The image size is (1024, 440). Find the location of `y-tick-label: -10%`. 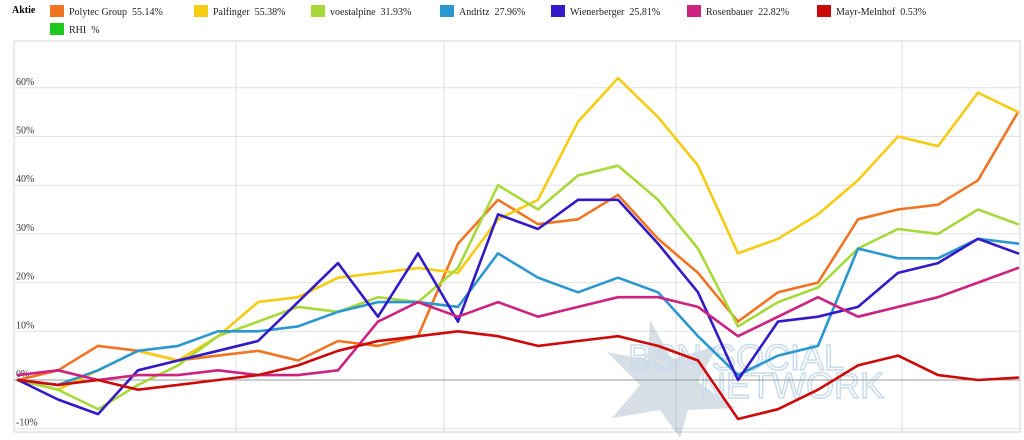

y-tick-label: -10% is located at coordinates (27, 423).